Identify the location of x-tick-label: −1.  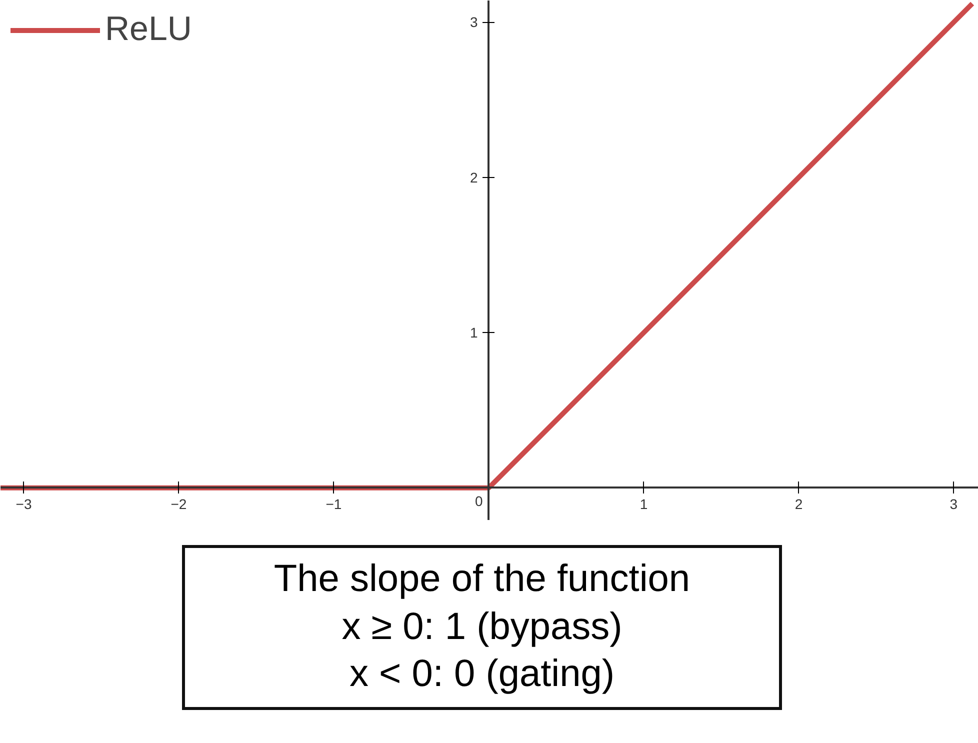
(334, 504).